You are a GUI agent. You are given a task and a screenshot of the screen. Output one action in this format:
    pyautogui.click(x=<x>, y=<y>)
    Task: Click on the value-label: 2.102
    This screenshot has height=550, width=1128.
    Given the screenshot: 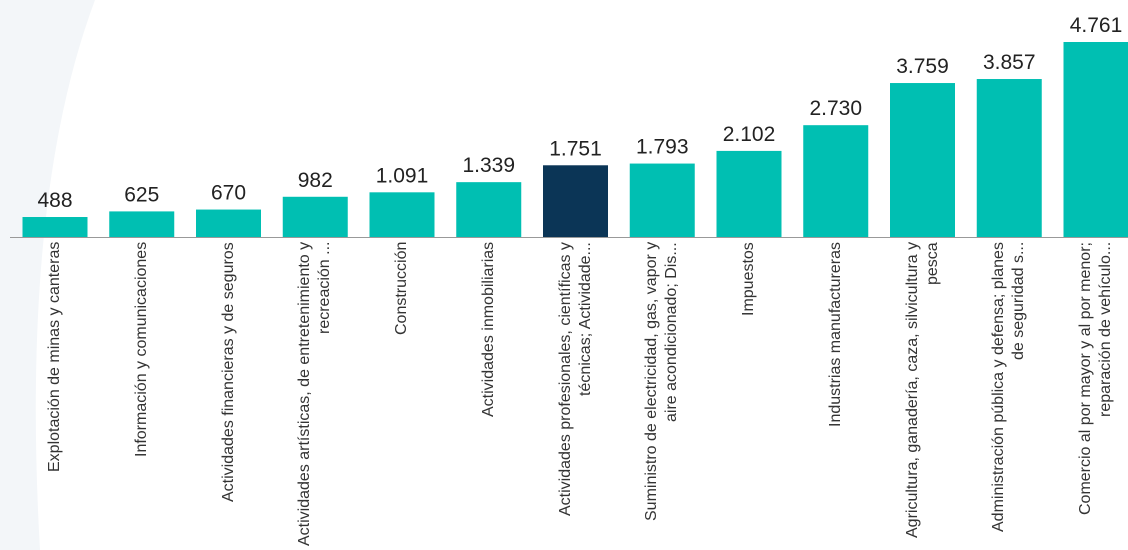 What is the action you would take?
    pyautogui.click(x=749, y=134)
    